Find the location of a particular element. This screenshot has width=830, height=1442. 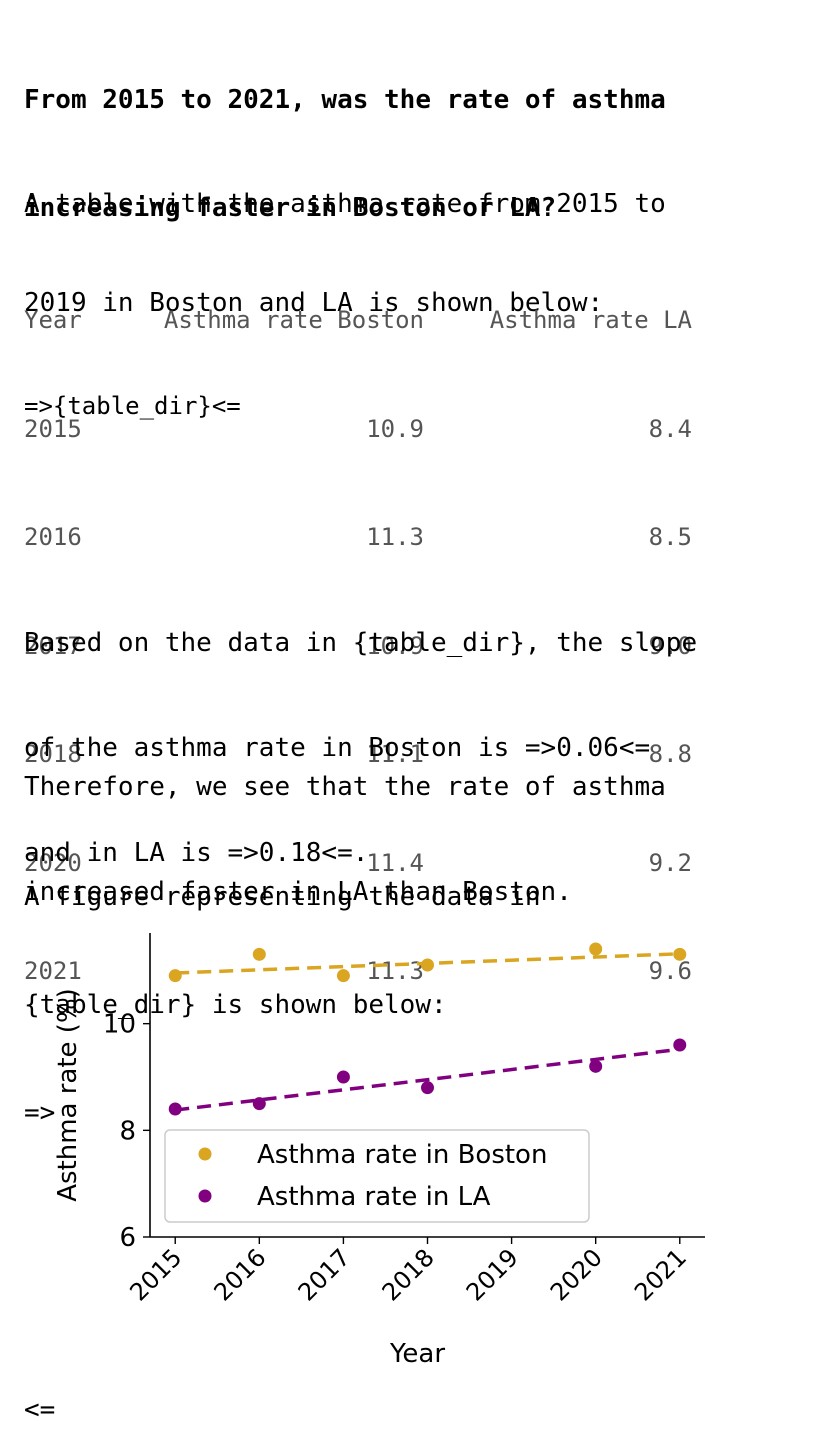

table-header-row: Year Asthma rate Boston Asthma rate LA is located at coordinates (358, 320).